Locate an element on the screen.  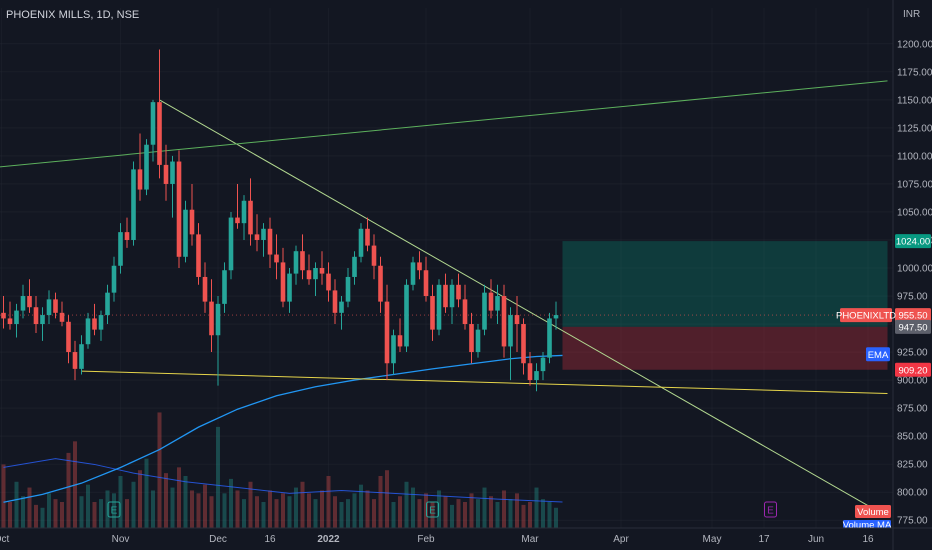
target-price-tag-text: 1024.00 is located at coordinates (913, 242).